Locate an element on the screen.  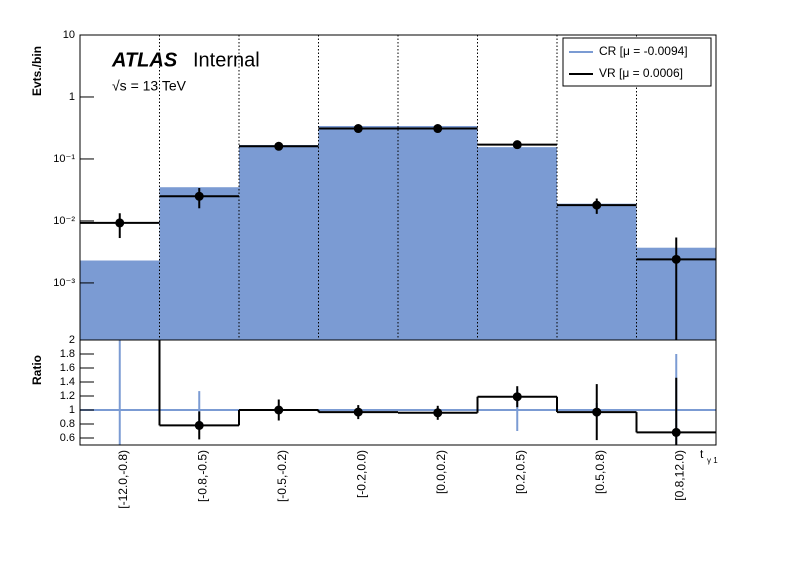
legend-box is located at coordinates (637, 62).